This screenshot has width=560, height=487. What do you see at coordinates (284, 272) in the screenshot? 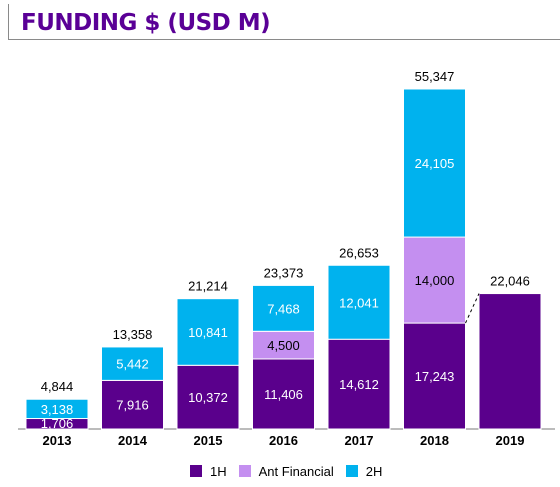
I see `total-label-2016: 23,373` at bounding box center [284, 272].